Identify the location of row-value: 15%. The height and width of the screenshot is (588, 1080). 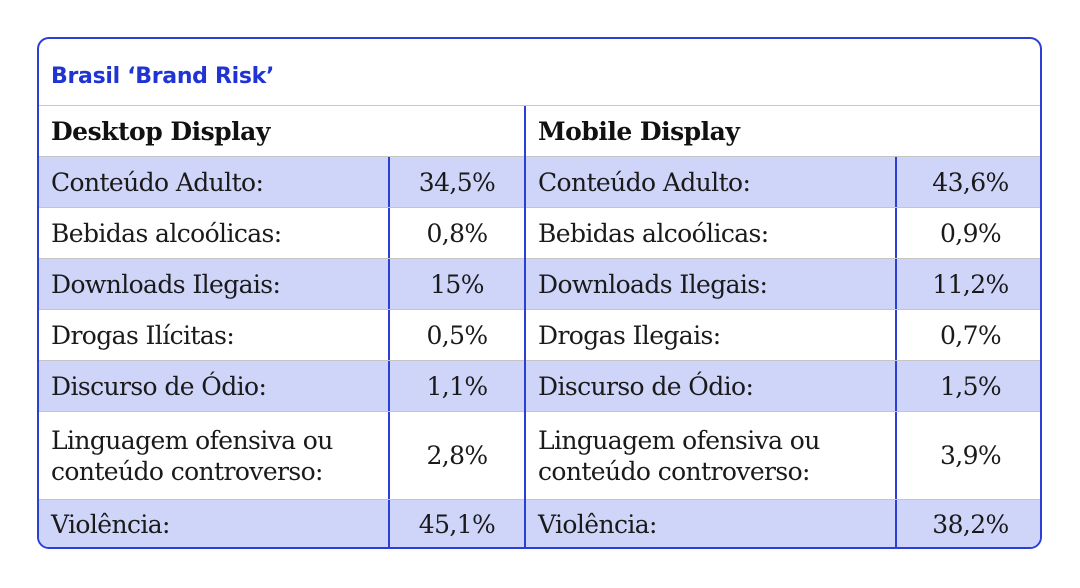
(456, 284).